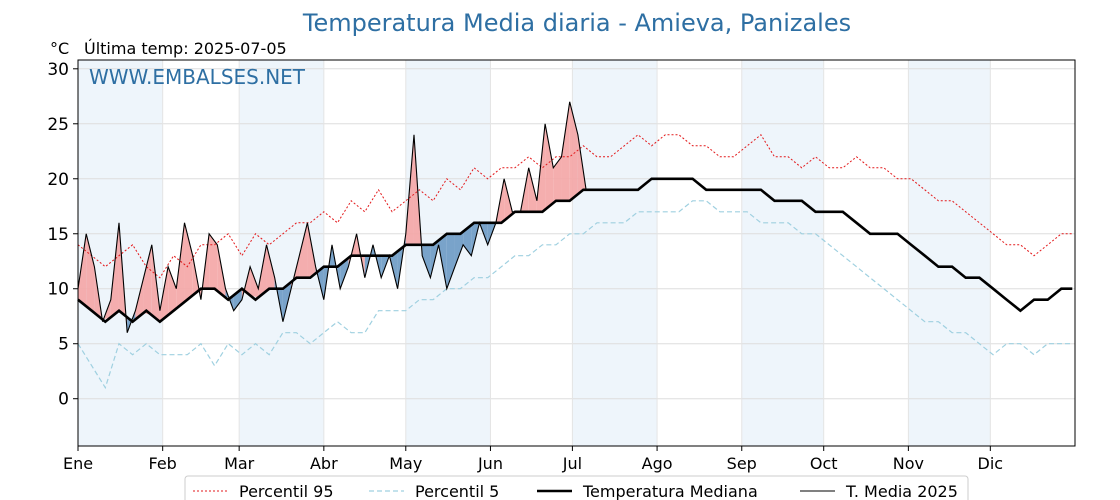  I want to click on y-tick-label: 30, so click(58, 70).